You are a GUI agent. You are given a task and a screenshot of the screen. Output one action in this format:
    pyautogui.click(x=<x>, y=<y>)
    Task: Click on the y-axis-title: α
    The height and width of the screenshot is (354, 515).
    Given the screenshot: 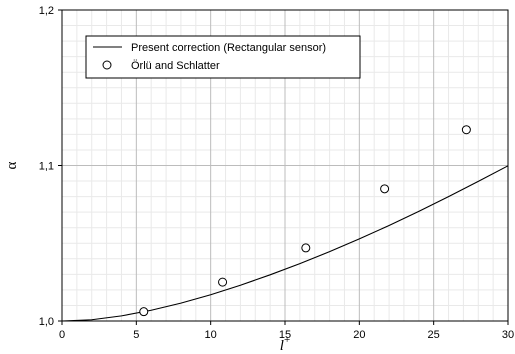 What is the action you would take?
    pyautogui.click(x=12, y=165)
    